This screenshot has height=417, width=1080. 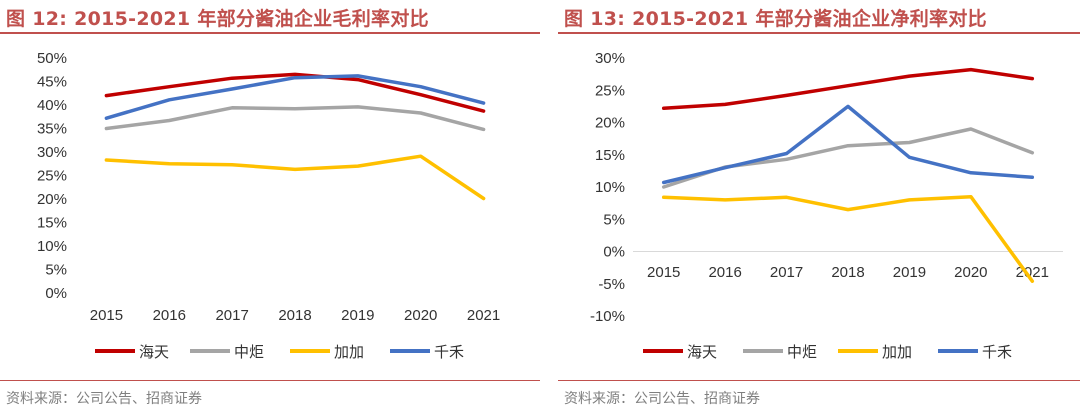 I want to click on y-tick-label: 40%, so click(x=52, y=105).